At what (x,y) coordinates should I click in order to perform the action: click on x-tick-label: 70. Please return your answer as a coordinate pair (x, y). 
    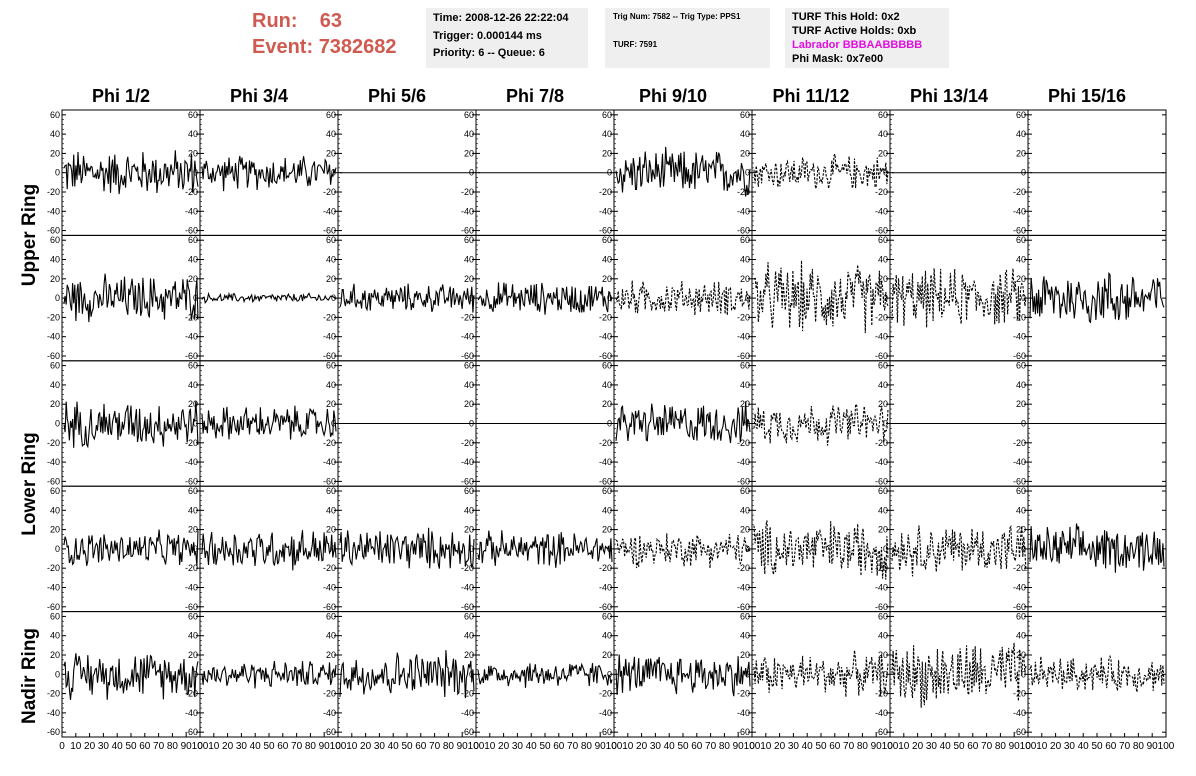
    Looking at the image, I should click on (573, 746).